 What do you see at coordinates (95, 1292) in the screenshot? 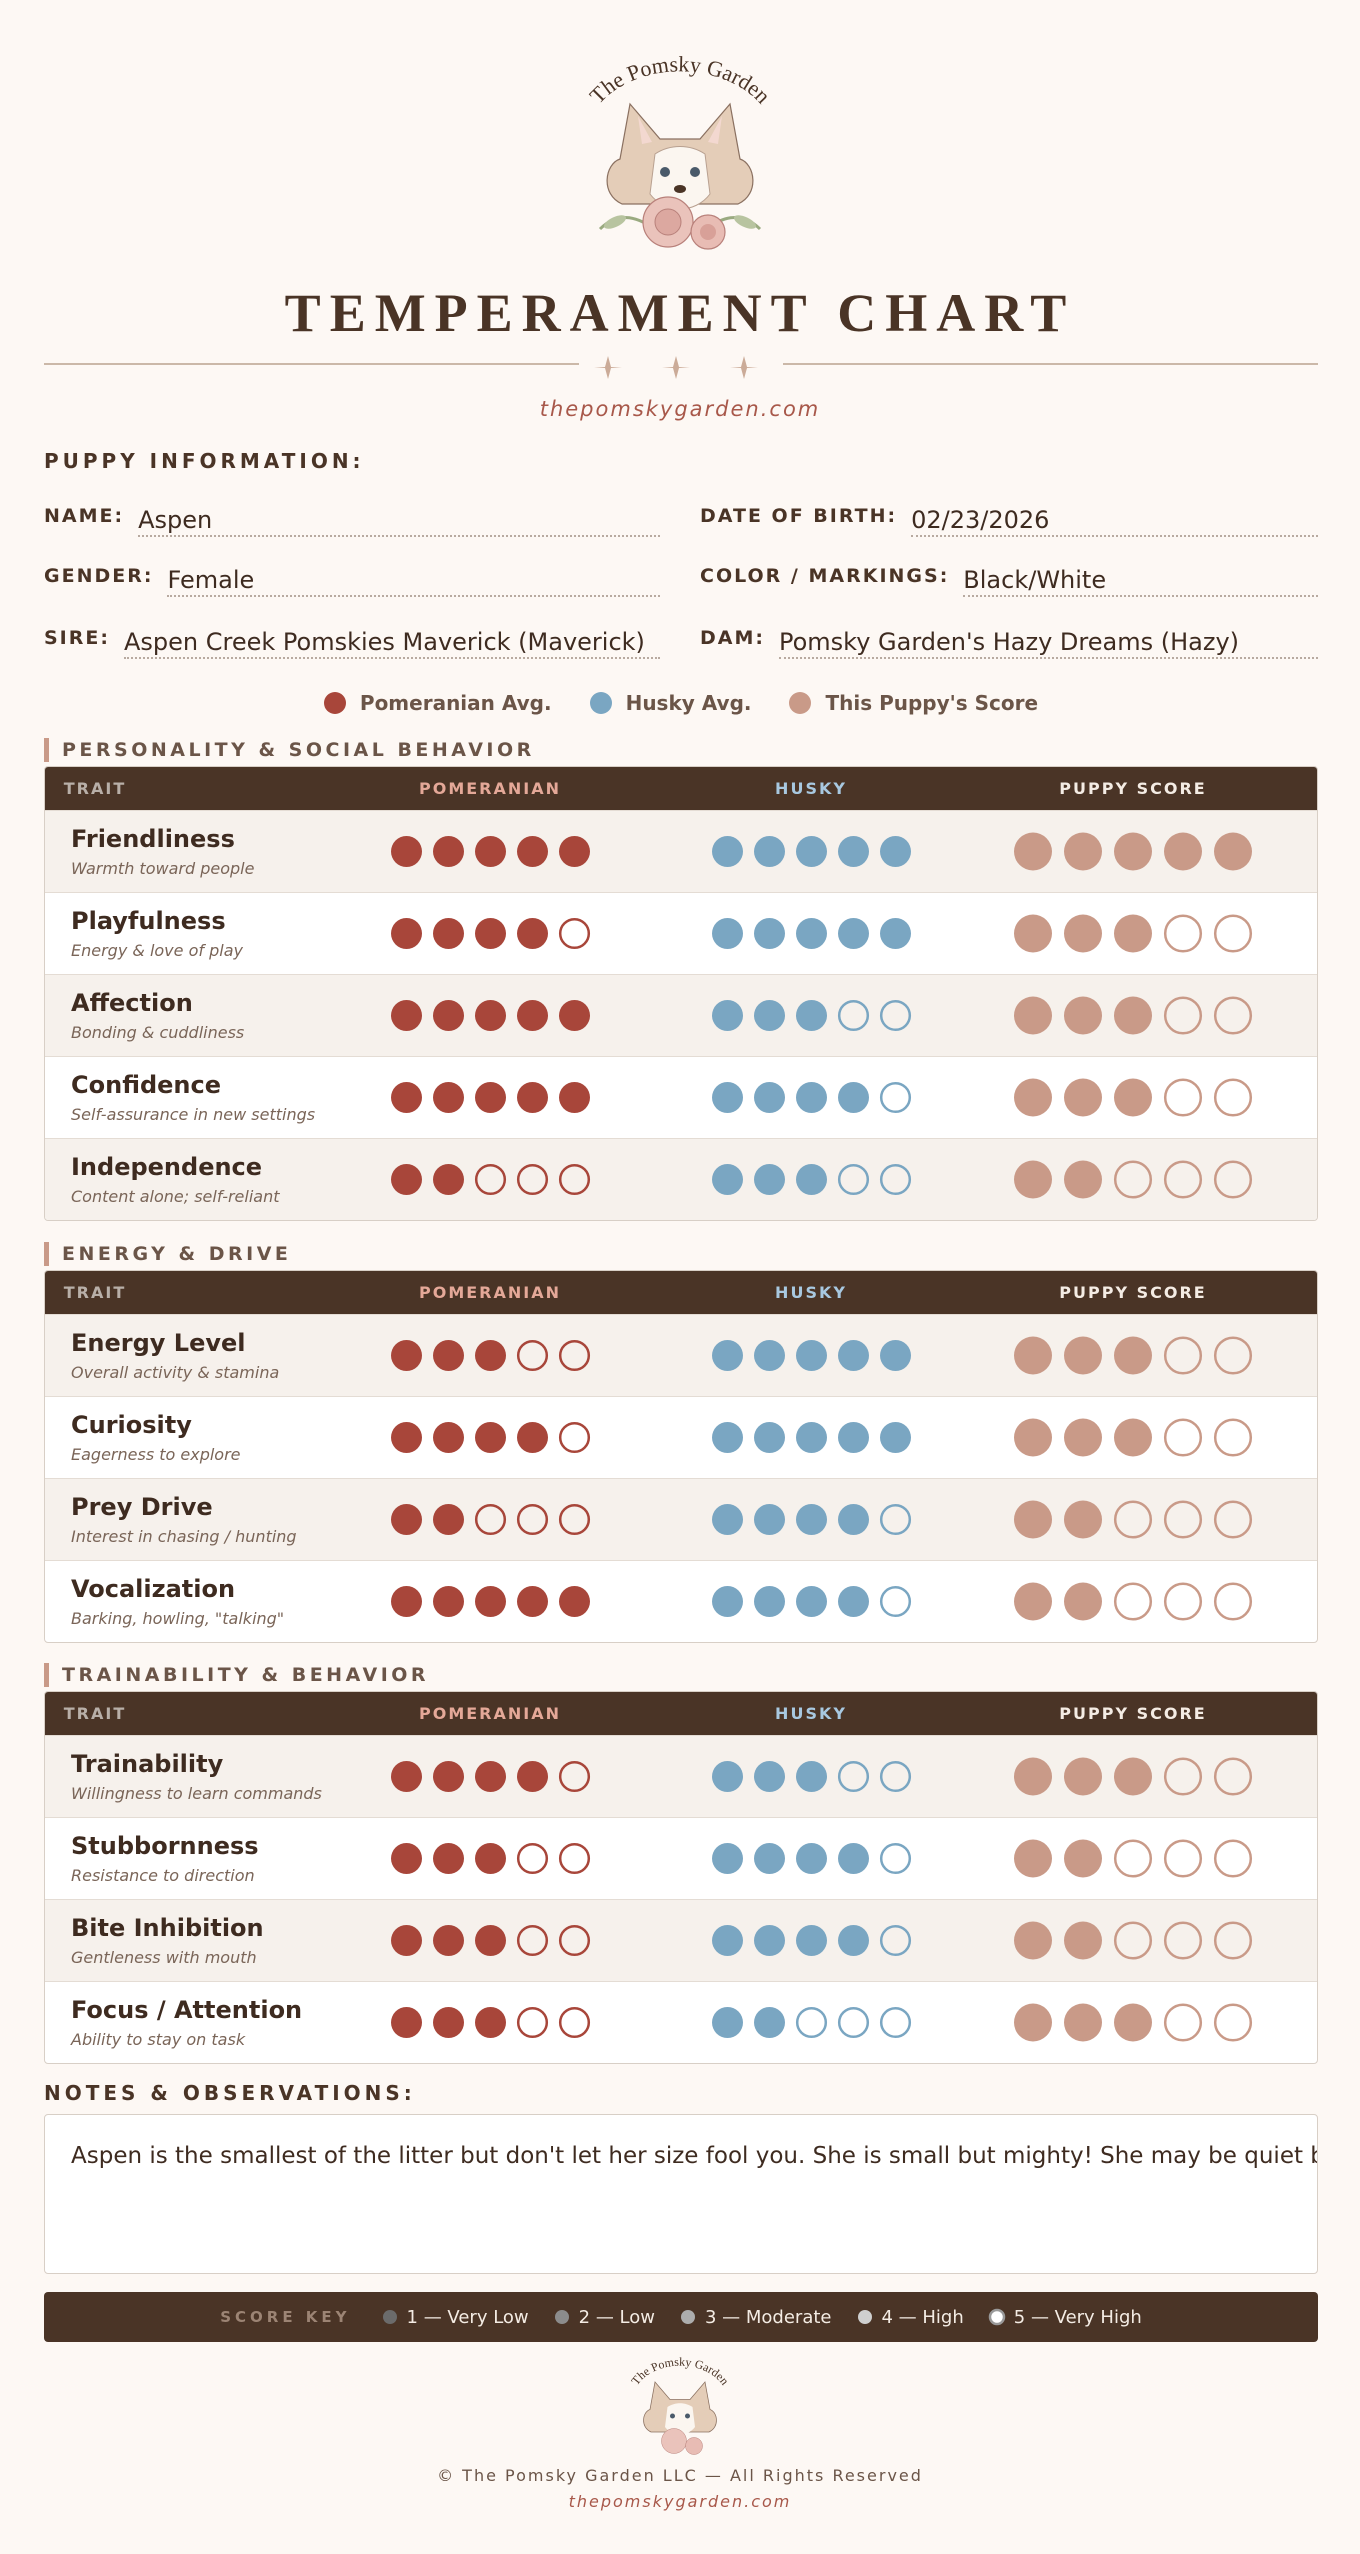
I see `column-header: TRAIT` at bounding box center [95, 1292].